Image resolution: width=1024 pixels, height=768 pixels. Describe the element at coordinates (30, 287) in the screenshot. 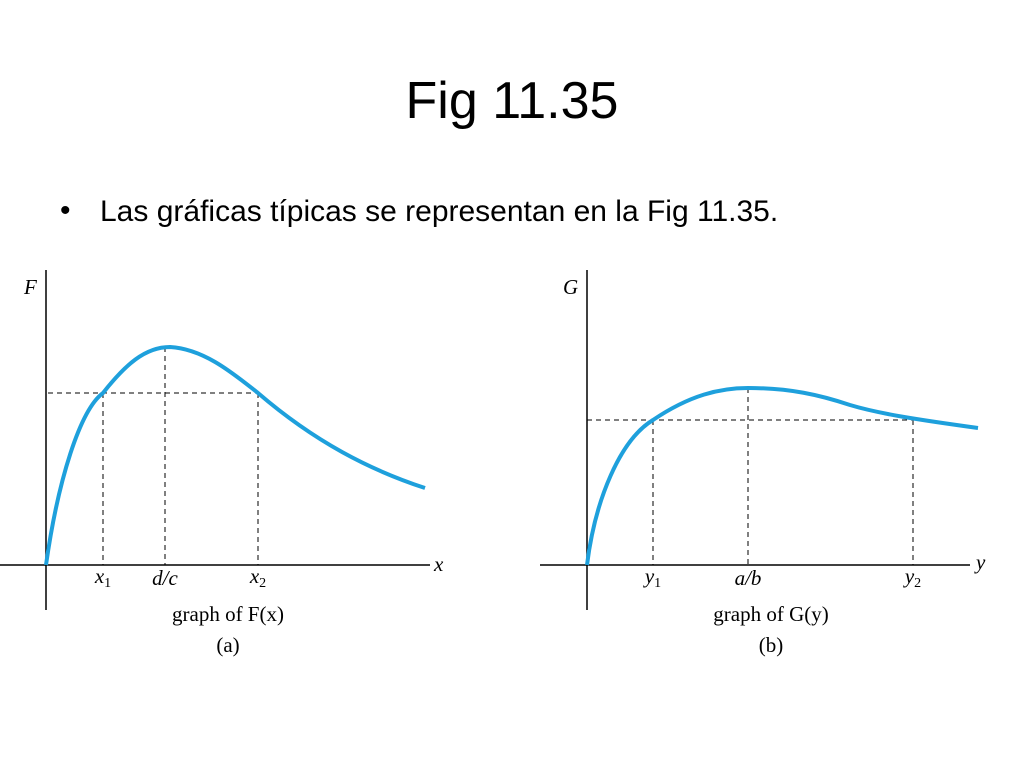

I see `axis-label: F` at that location.